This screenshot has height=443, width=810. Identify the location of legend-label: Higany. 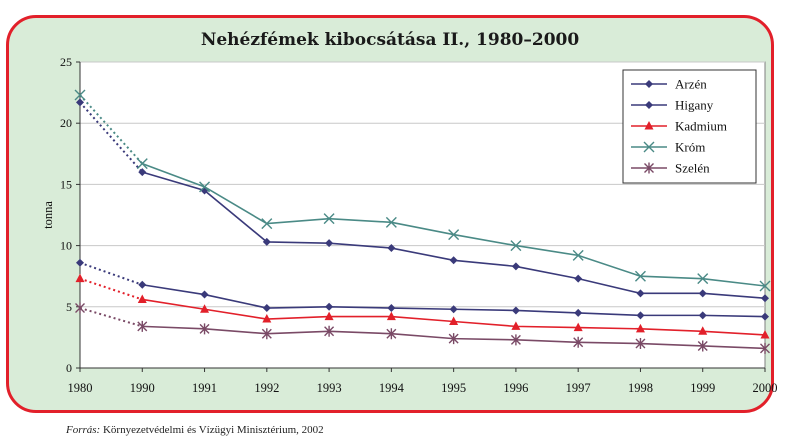
(694, 105).